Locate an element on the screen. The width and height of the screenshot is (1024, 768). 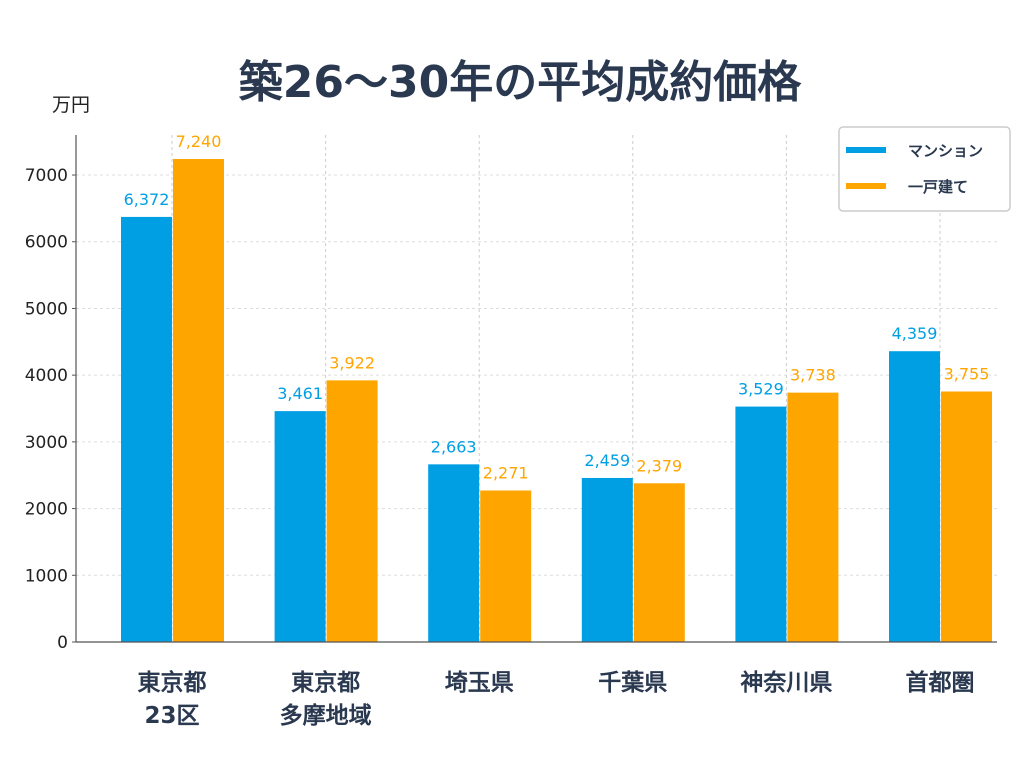
chart-title: 築26〜30年の平均成約価格 is located at coordinates (520, 82).